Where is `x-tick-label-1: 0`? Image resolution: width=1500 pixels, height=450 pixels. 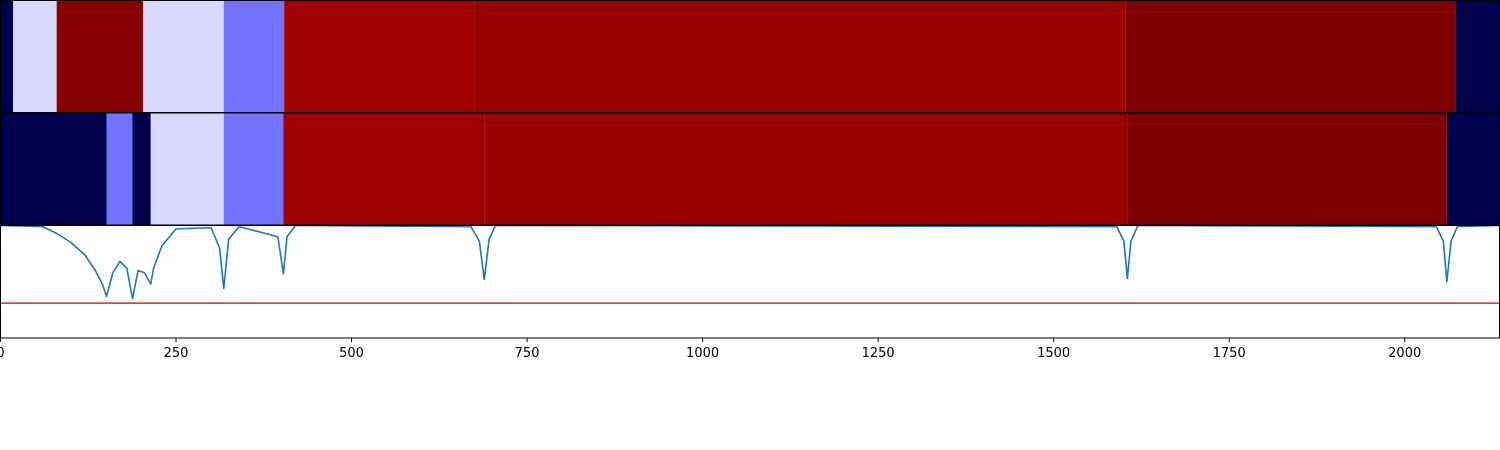 x-tick-label-1: 0 is located at coordinates (2, 353).